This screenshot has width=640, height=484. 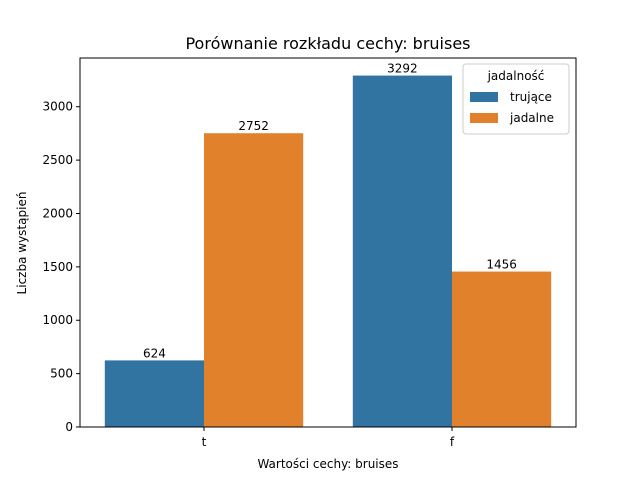 What do you see at coordinates (22, 243) in the screenshot?
I see `y-axis-label: Liczba wystąpień` at bounding box center [22, 243].